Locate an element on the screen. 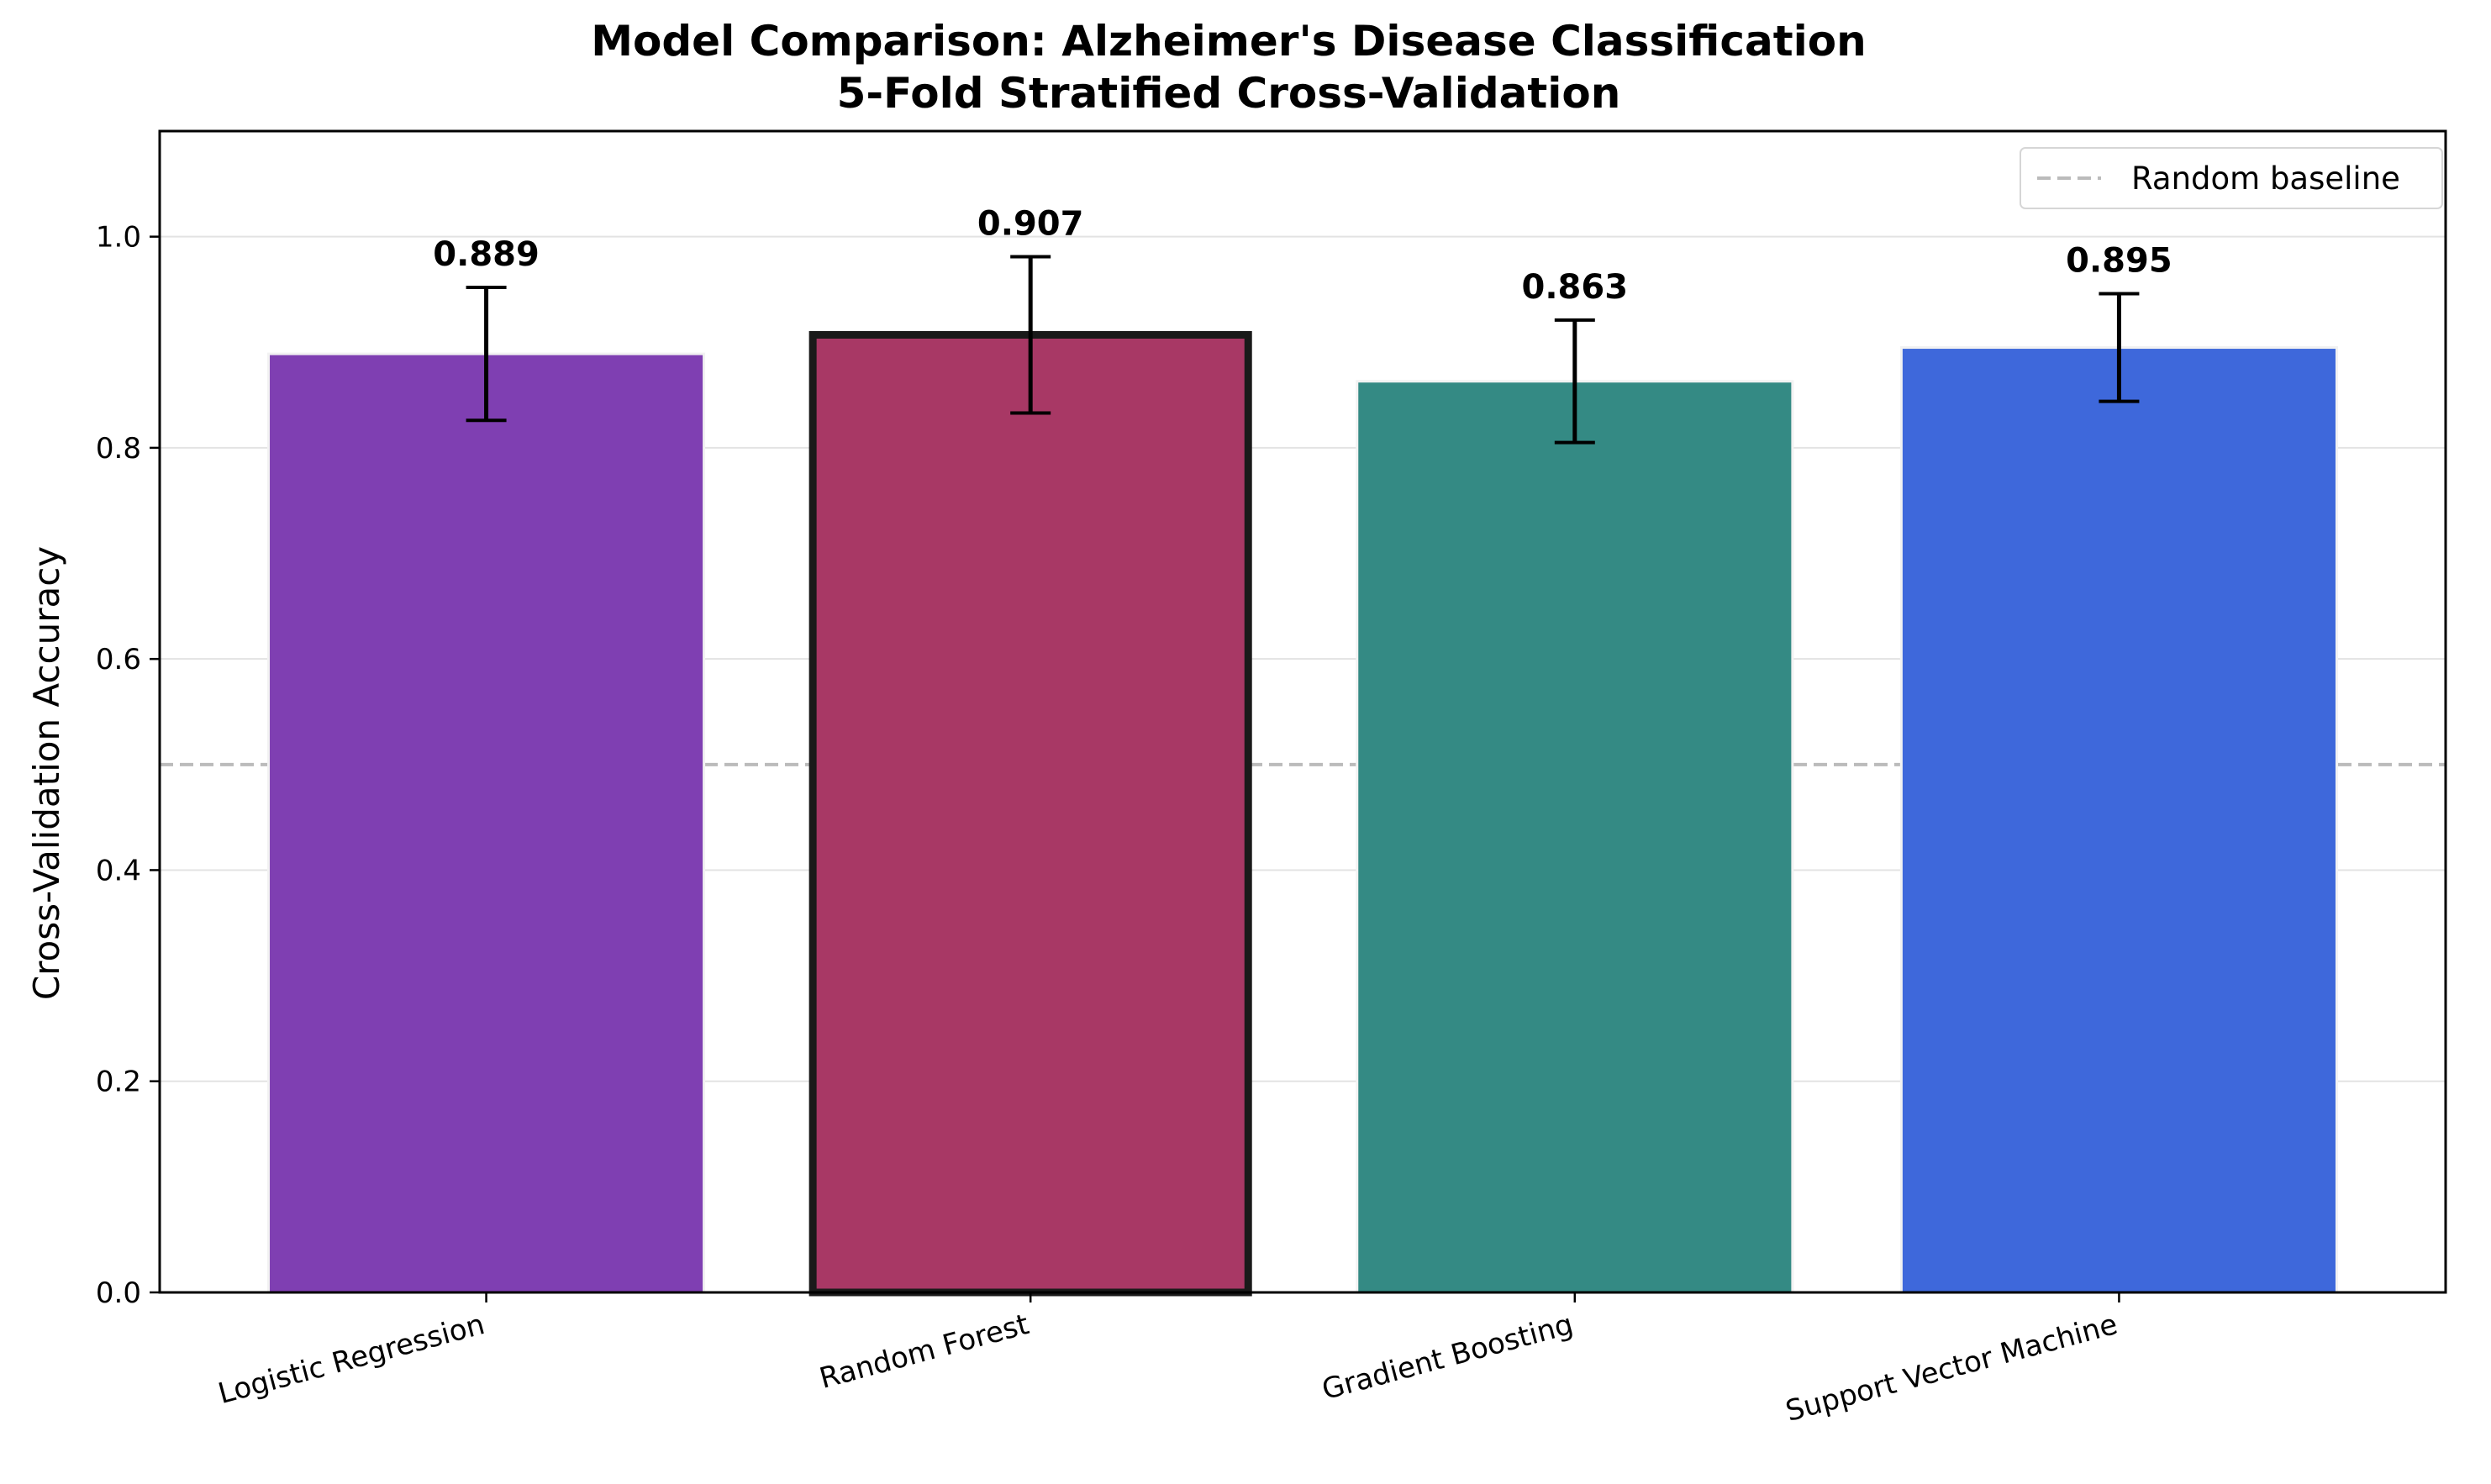 The height and width of the screenshot is (1484, 2491). legend: Random baseline is located at coordinates (2231, 178).